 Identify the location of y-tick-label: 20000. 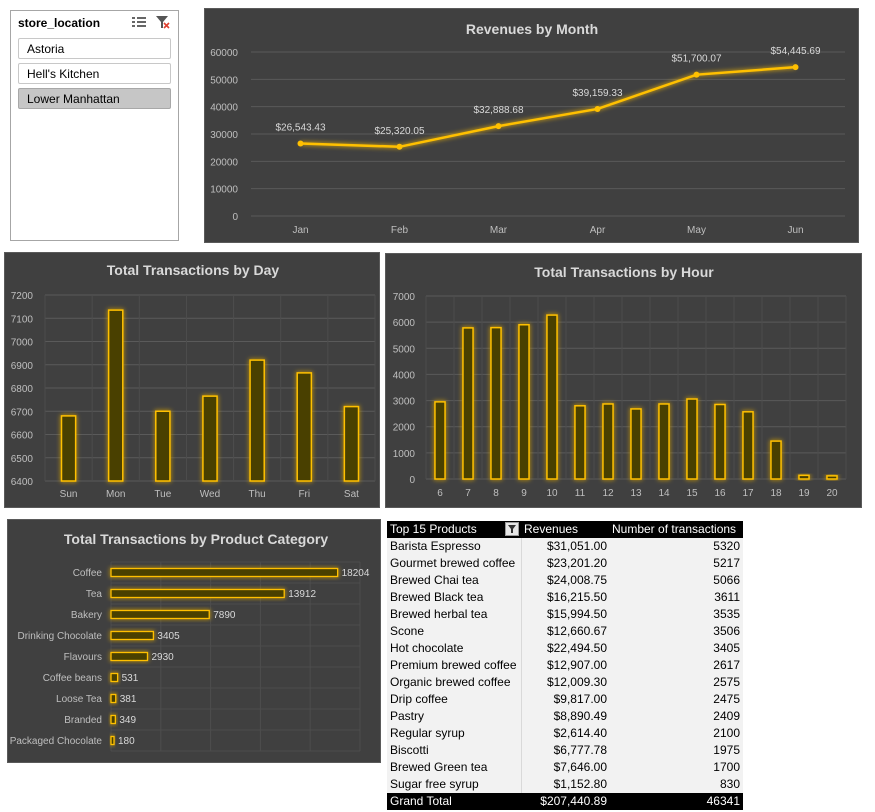
(224, 162).